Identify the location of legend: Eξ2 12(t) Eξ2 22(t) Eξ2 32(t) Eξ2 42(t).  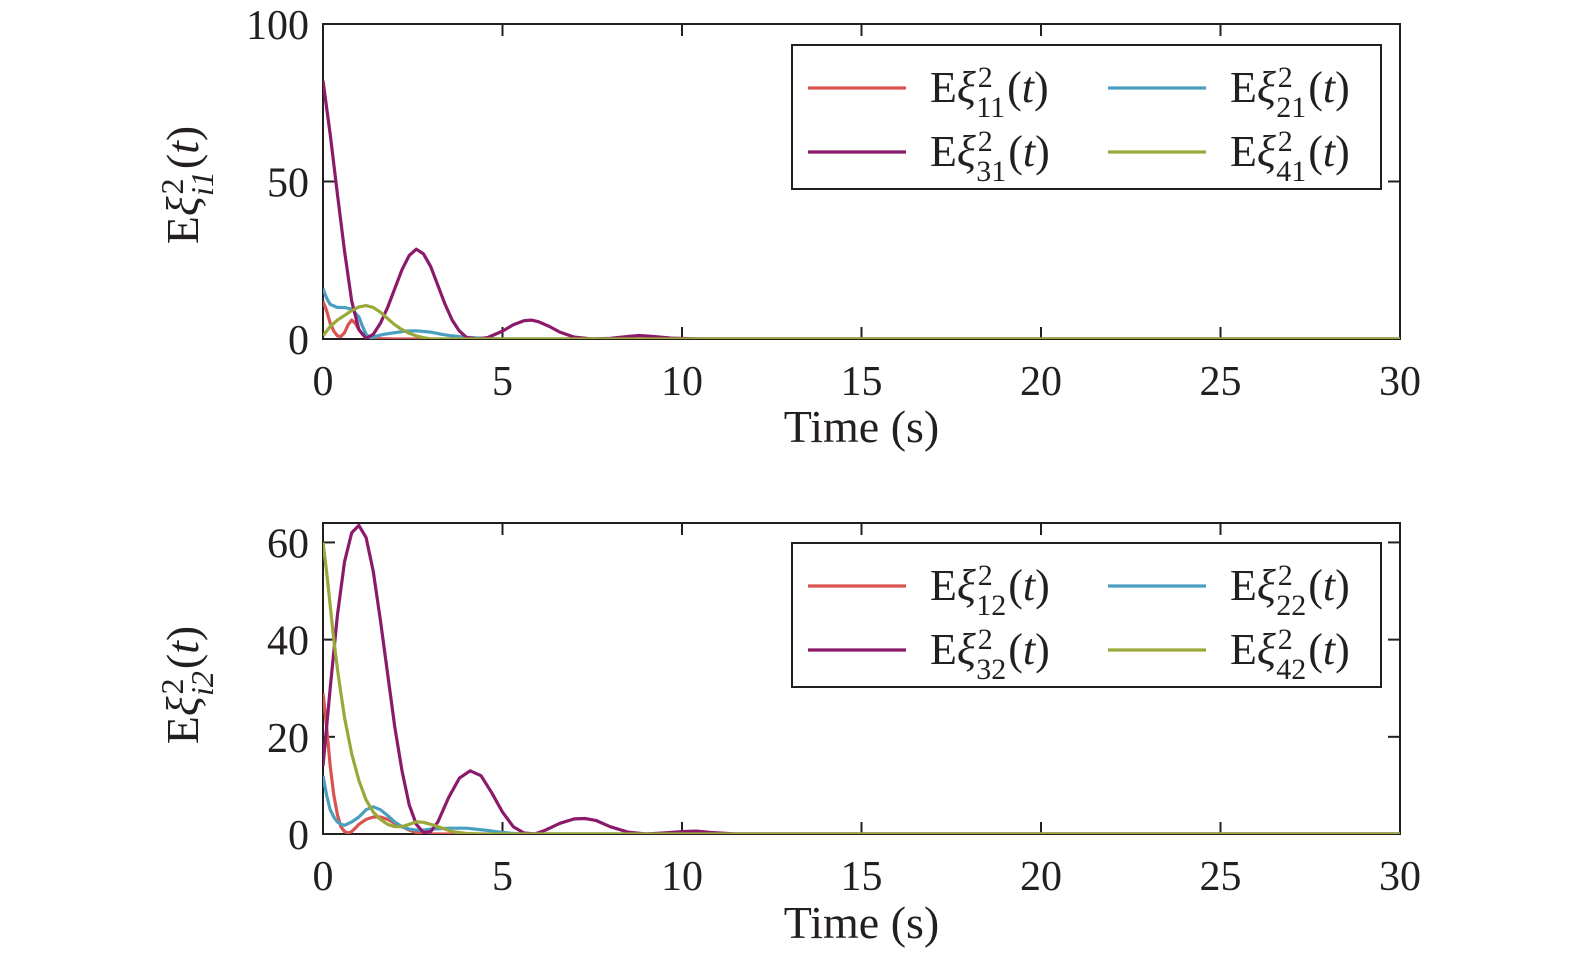
(1086, 615).